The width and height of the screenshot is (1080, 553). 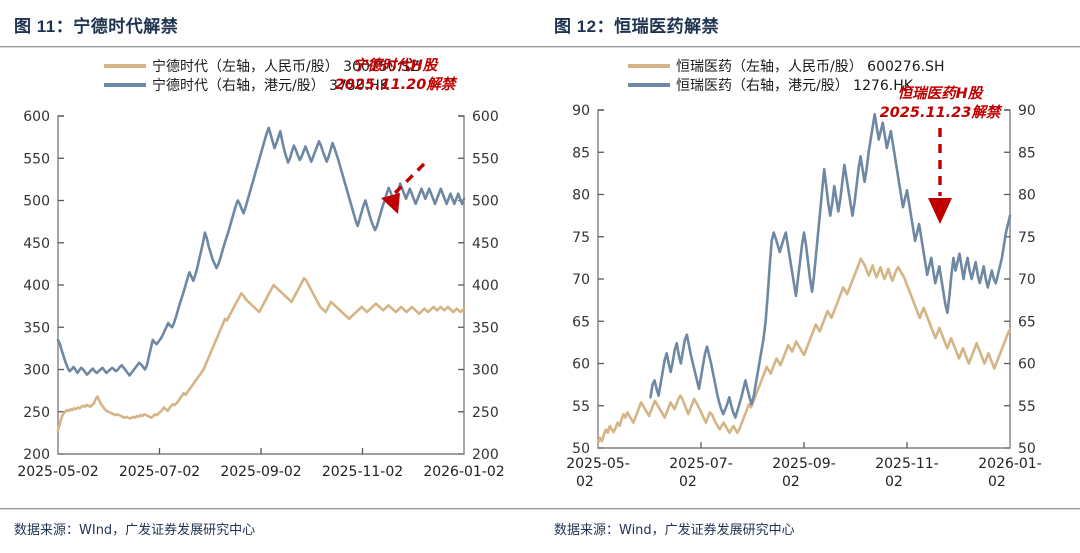 I want to click on x-tick-label: 2025-09-02, so click(x=260, y=472).